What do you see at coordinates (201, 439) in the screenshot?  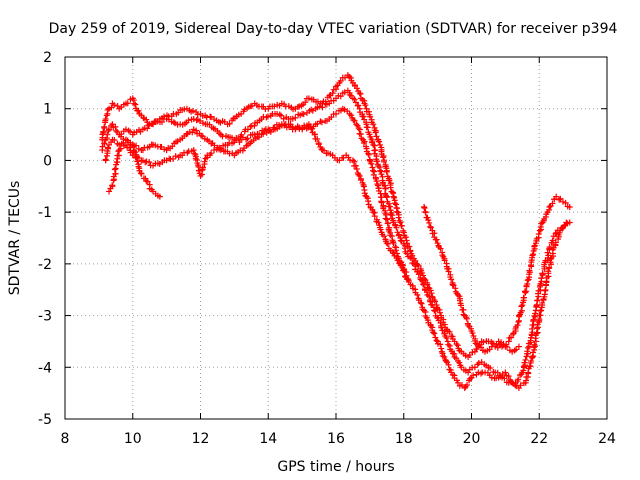 I see `x-tick-label: 12` at bounding box center [201, 439].